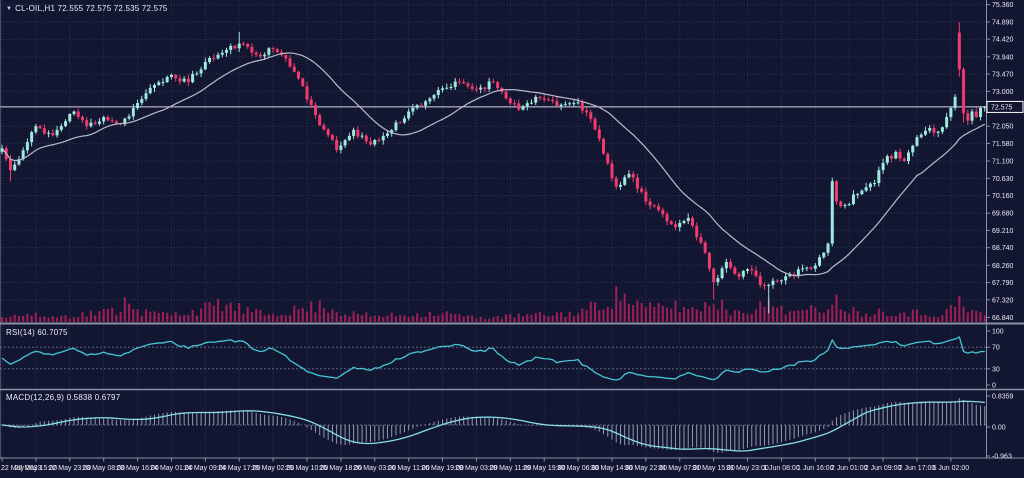 This screenshot has width=1024, height=478. I want to click on svg-text: 70.630, so click(1003, 179).